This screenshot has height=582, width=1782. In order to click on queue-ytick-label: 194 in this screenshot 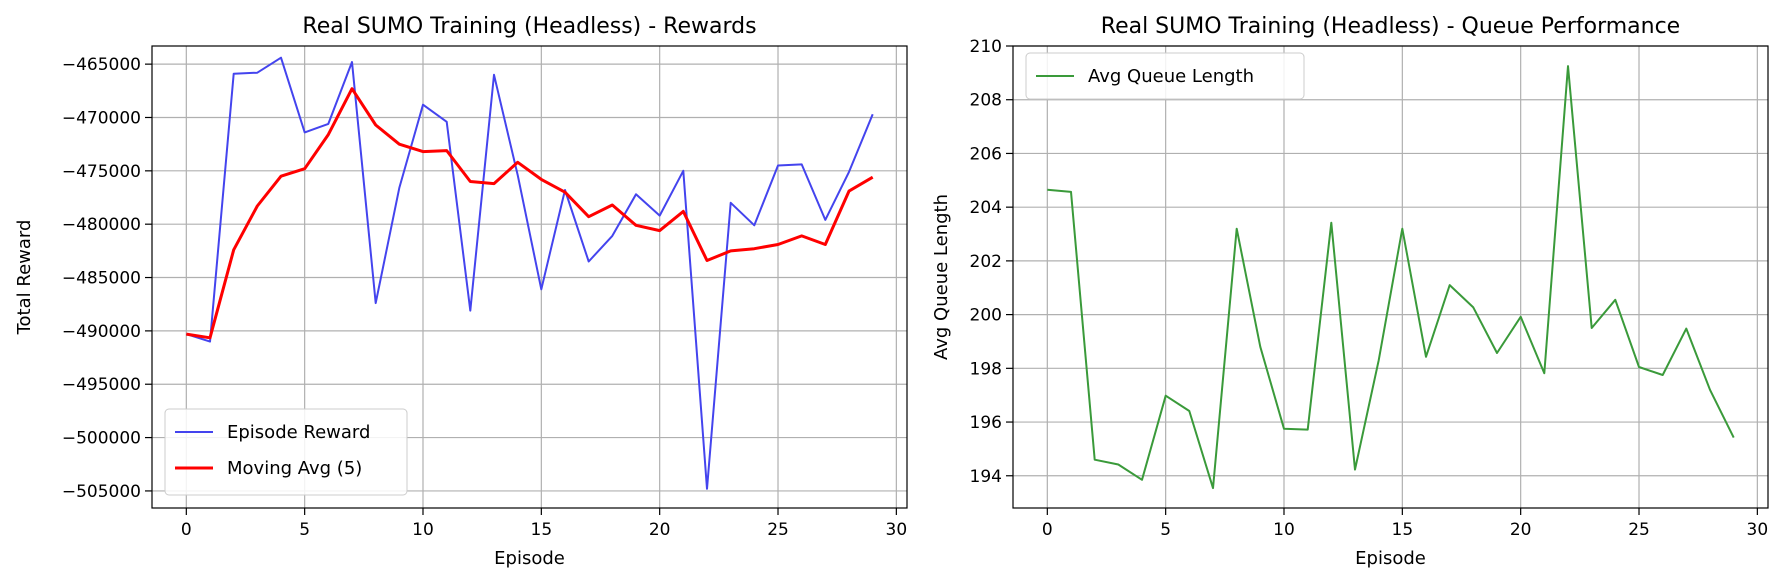, I will do `click(986, 477)`.